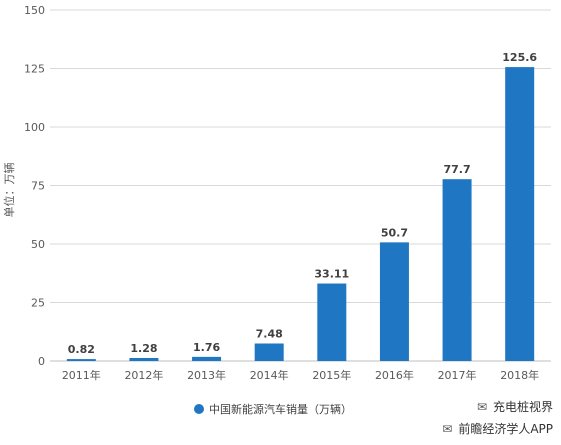 The width and height of the screenshot is (561, 445). I want to click on x-tick-label: 2014年, so click(269, 375).